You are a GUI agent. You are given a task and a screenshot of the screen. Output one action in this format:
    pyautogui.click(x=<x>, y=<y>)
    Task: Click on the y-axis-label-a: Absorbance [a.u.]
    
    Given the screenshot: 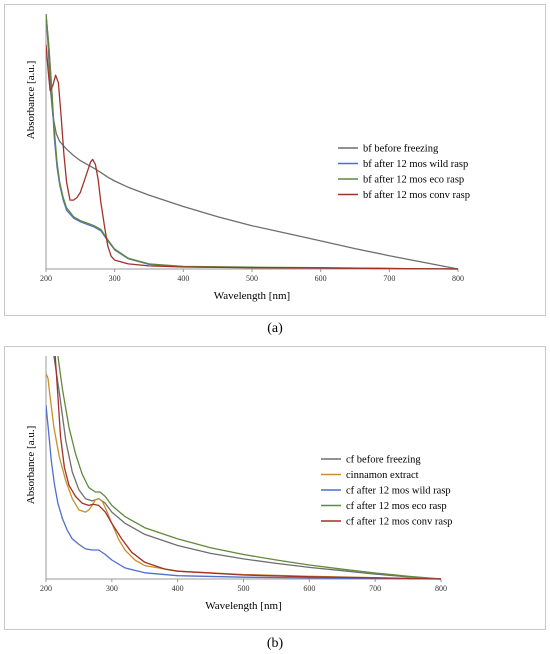 What is the action you would take?
    pyautogui.click(x=31, y=100)
    